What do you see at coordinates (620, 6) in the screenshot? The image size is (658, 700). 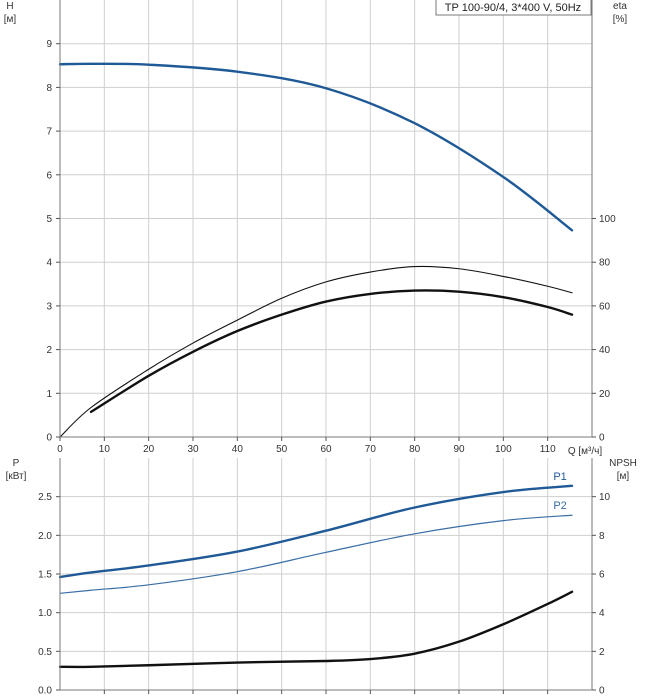 I see `top-right-axis-label-name: eta` at bounding box center [620, 6].